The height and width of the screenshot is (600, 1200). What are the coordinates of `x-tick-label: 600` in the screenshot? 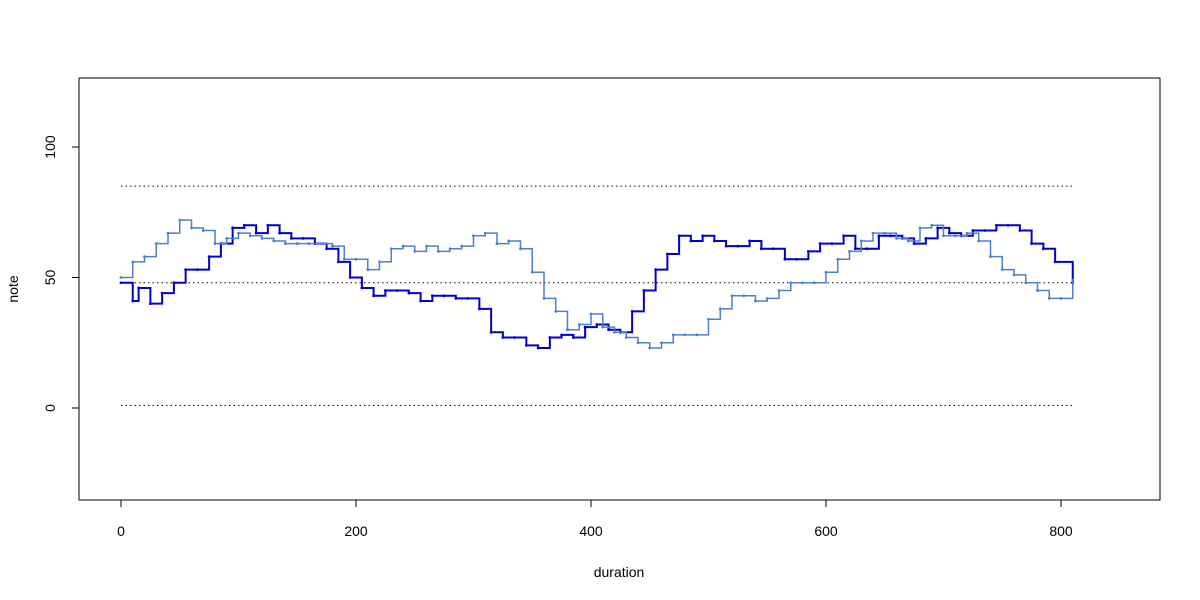 It's located at (826, 531).